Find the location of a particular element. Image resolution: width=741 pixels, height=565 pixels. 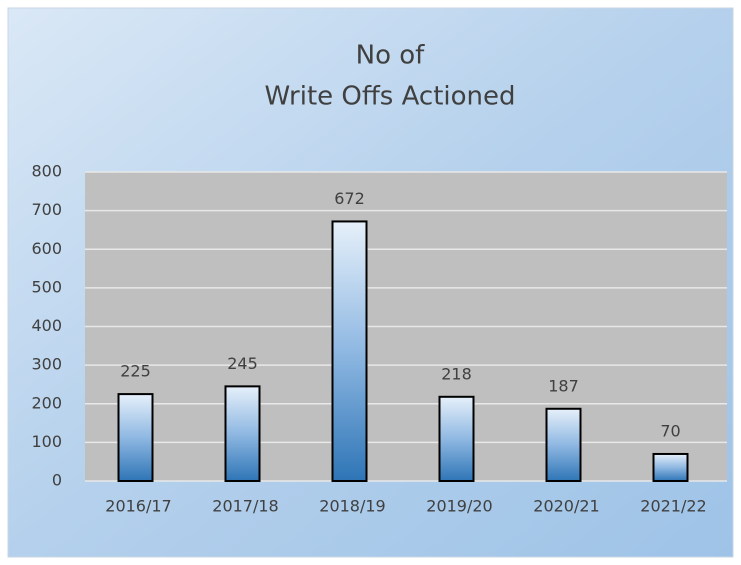

value-label: 225 is located at coordinates (135, 371).